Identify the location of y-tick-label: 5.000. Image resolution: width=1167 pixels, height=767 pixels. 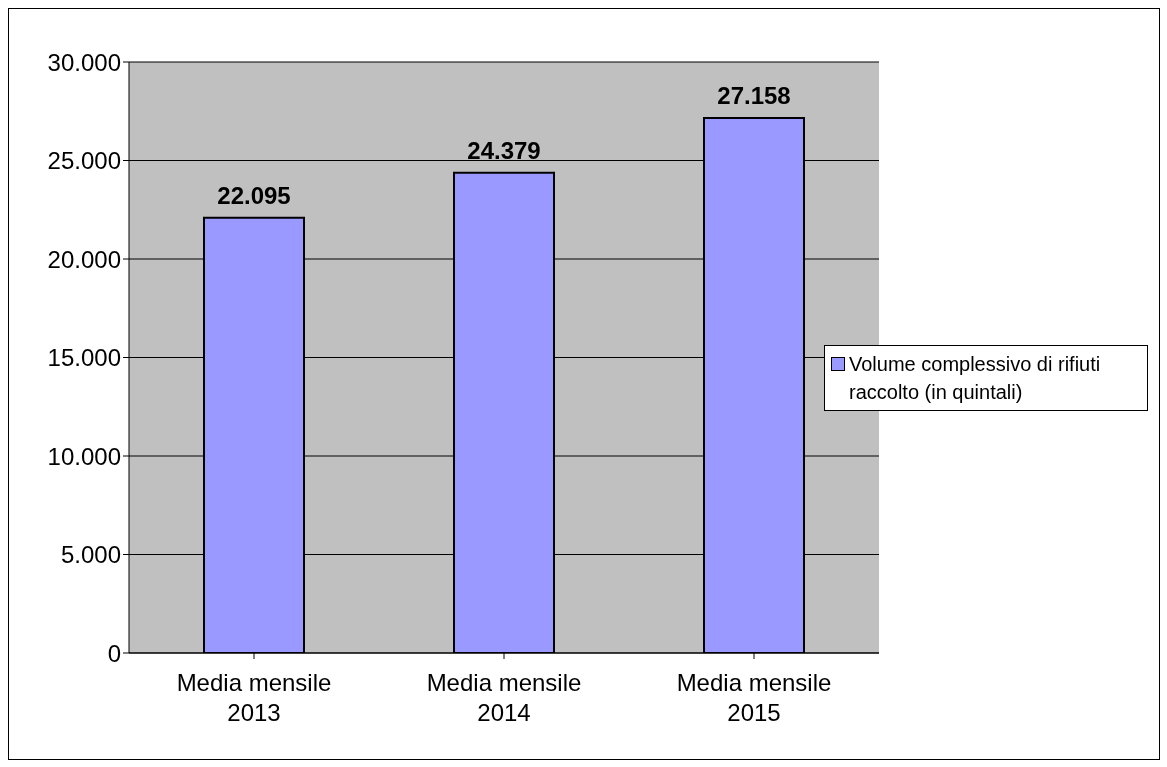
(90, 555).